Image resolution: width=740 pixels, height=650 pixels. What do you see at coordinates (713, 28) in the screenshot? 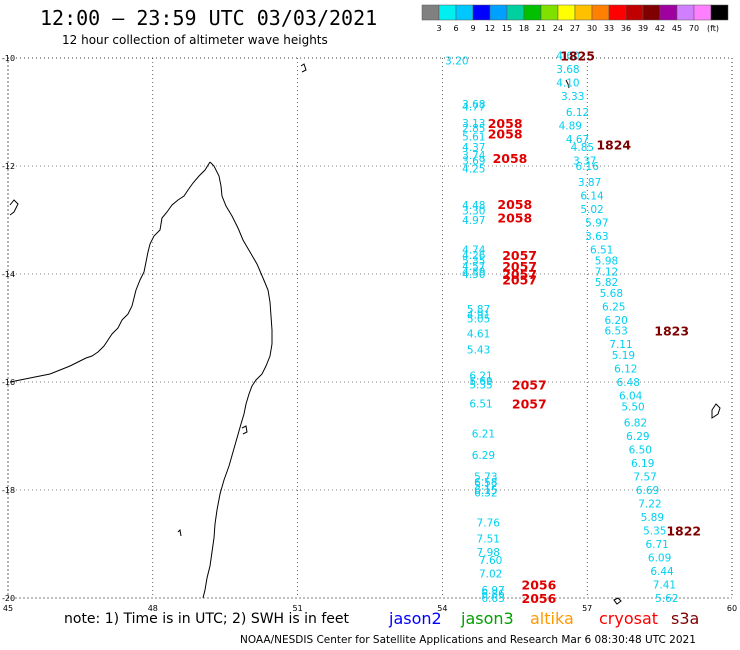
I see `legend-unit: (ft)` at bounding box center [713, 28].